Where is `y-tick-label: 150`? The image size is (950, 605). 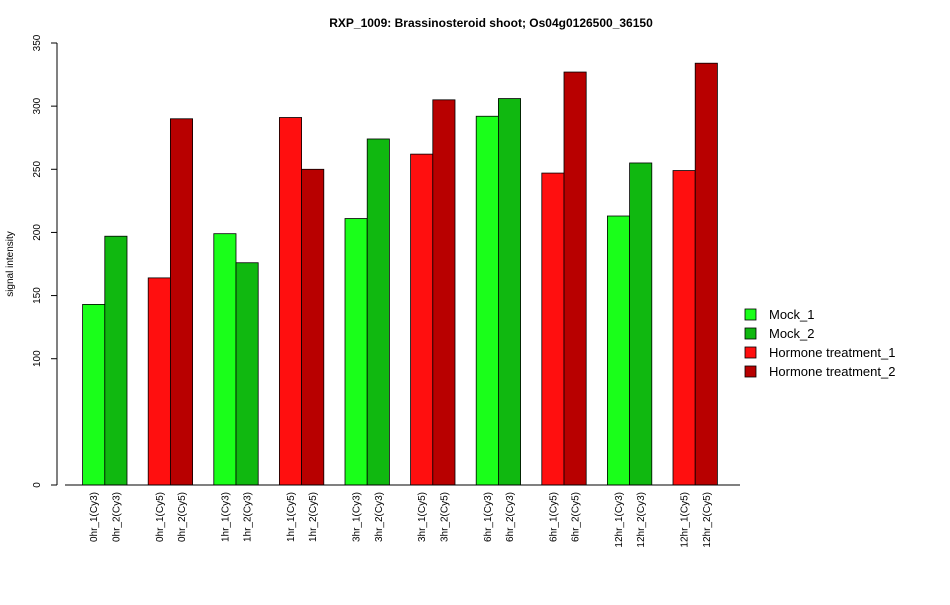 y-tick-label: 150 is located at coordinates (37, 295).